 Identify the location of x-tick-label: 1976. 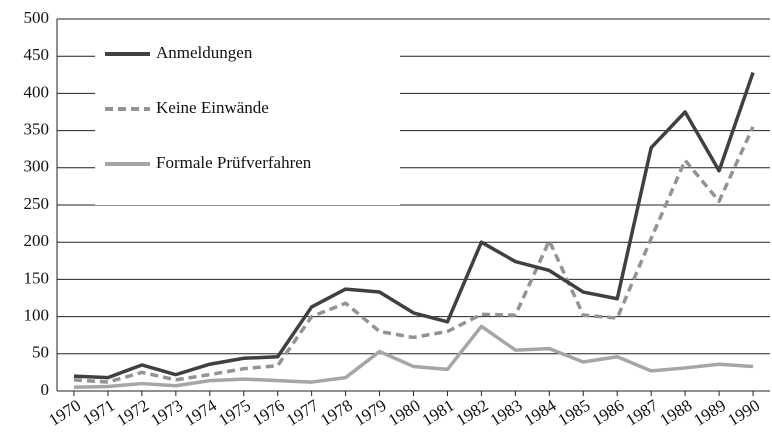
(268, 413).